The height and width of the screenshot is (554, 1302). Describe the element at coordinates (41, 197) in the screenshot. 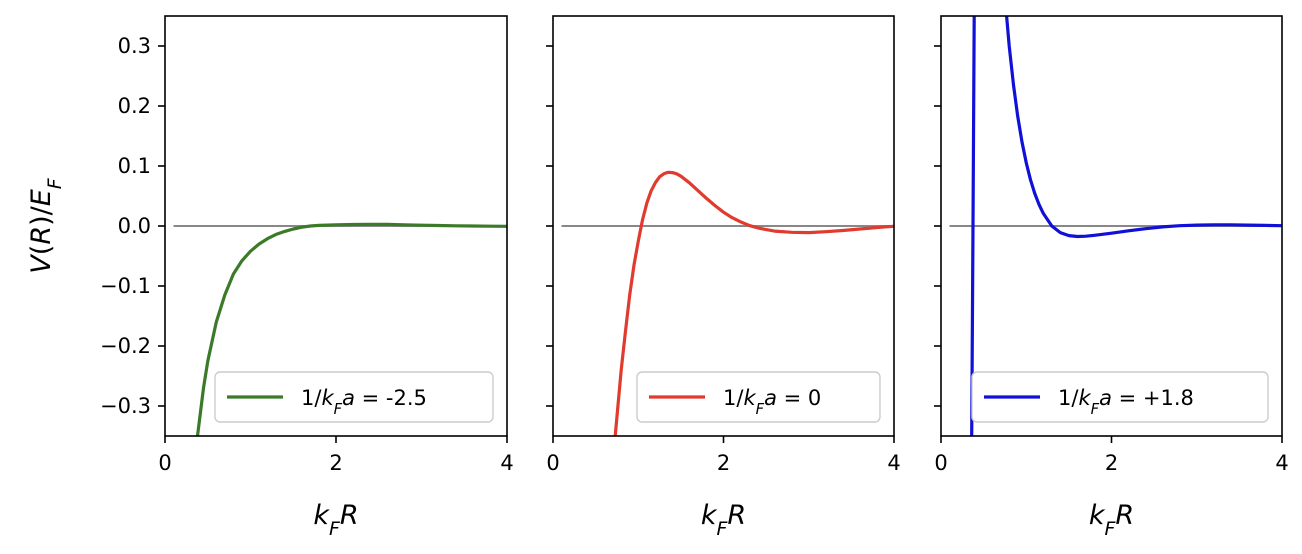

I see `y-axis-label-part: E` at that location.